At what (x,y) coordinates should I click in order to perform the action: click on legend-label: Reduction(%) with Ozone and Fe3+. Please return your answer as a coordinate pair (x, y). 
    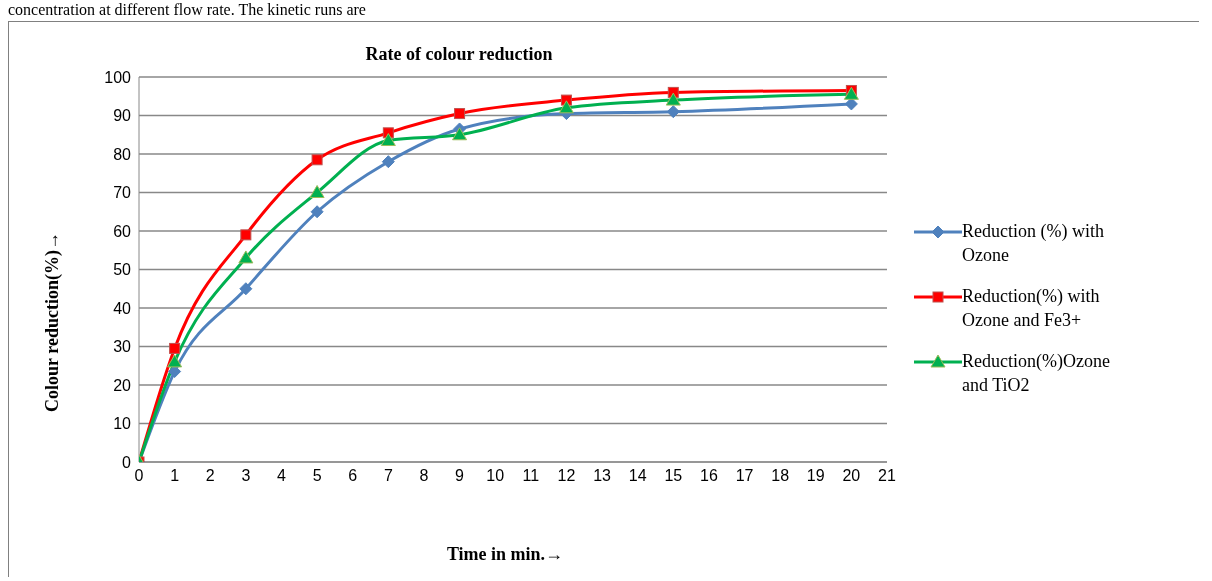
    Looking at the image, I should click on (1031, 308).